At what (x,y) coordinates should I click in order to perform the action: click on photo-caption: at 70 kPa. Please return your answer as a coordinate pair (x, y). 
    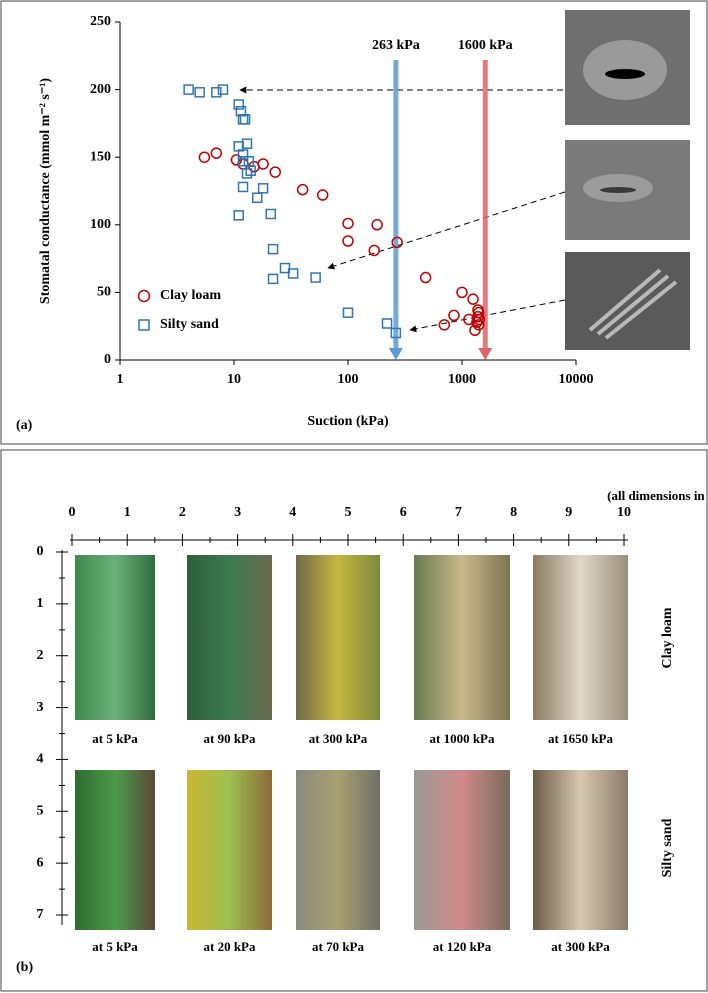
    Looking at the image, I should click on (338, 946).